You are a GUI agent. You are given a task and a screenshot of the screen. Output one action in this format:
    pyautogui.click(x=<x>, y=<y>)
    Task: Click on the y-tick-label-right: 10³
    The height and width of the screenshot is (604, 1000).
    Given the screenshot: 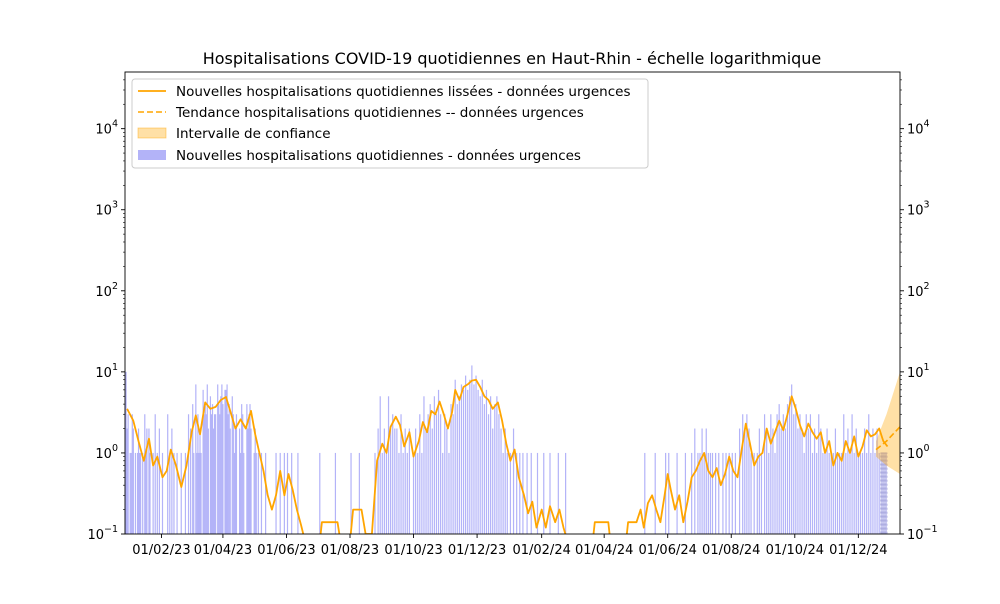 What is the action you would take?
    pyautogui.click(x=918, y=209)
    